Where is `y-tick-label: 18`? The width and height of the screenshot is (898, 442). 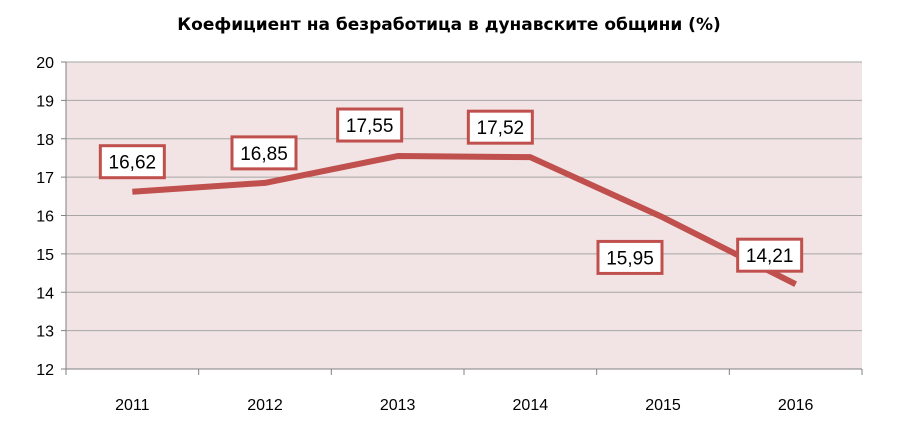 y-tick-label: 18 is located at coordinates (45, 140).